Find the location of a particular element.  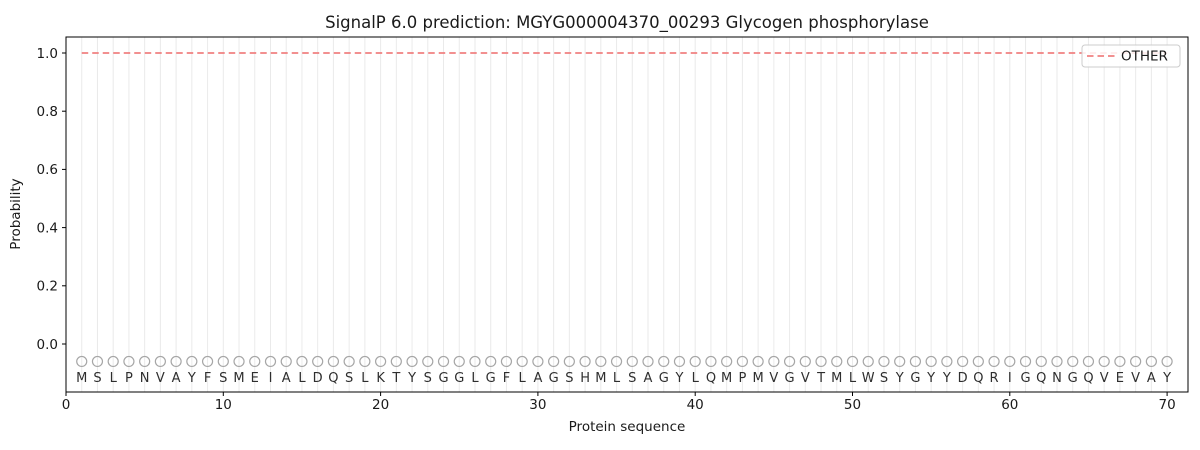

x-tick-label: 50 is located at coordinates (852, 405).